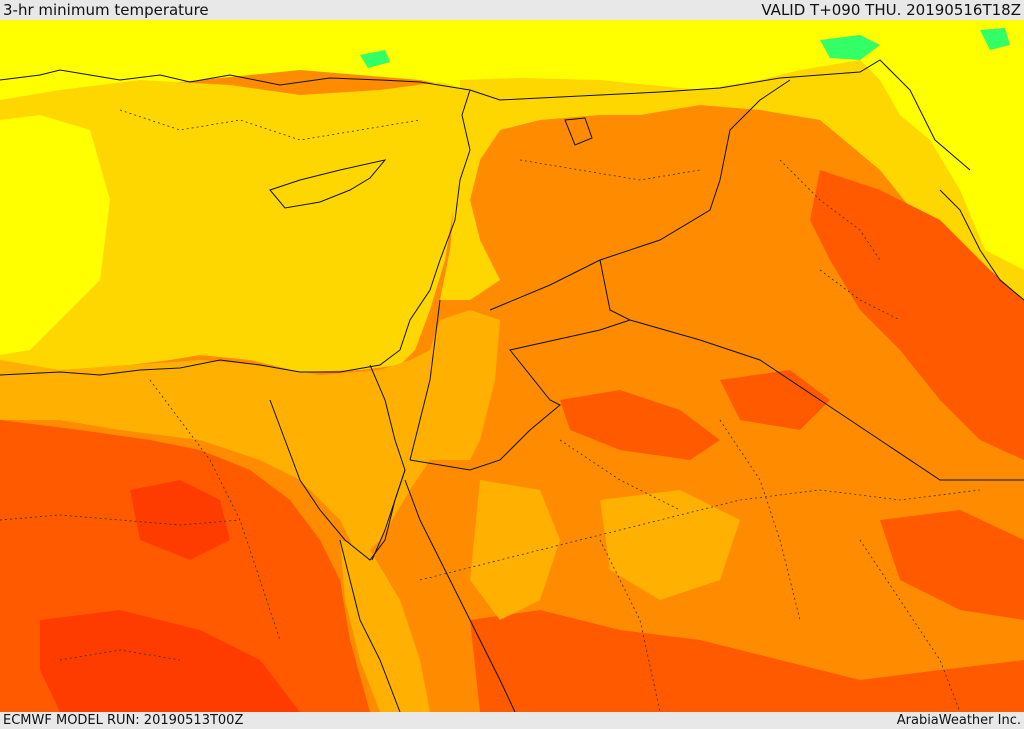 This screenshot has width=1024, height=729. What do you see at coordinates (578, 131) in the screenshot?
I see `lake-outline` at bounding box center [578, 131].